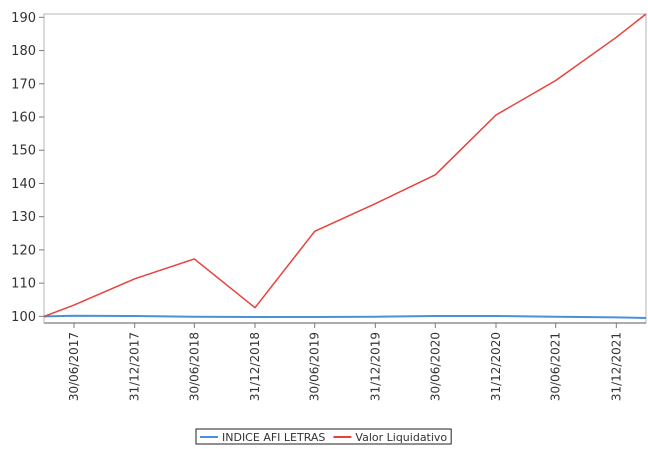 This screenshot has width=648, height=449. Describe the element at coordinates (315, 366) in the screenshot. I see `x-tick-label: 30/06/2019` at that location.